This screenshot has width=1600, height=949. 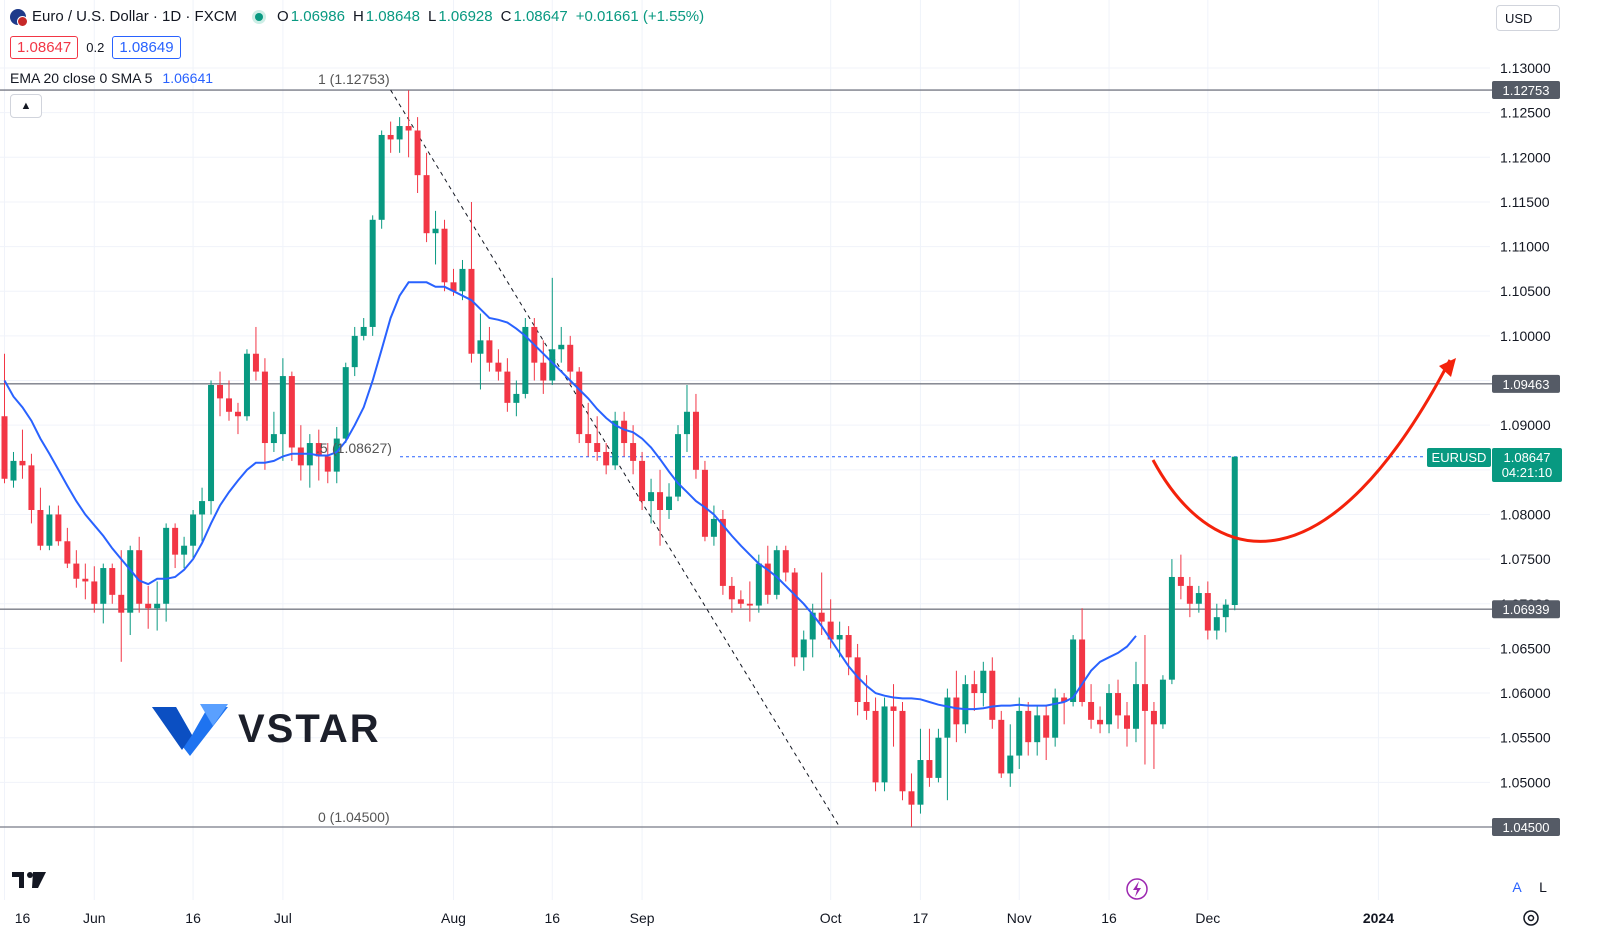 What do you see at coordinates (94, 918) in the screenshot?
I see `x-tick-label: Jun` at bounding box center [94, 918].